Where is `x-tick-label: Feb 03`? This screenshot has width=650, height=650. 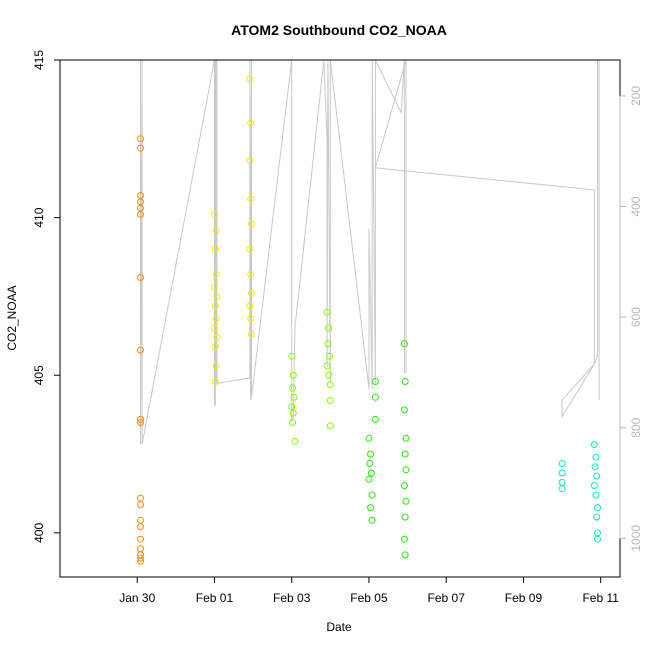
x-tick-label: Feb 03 is located at coordinates (292, 598).